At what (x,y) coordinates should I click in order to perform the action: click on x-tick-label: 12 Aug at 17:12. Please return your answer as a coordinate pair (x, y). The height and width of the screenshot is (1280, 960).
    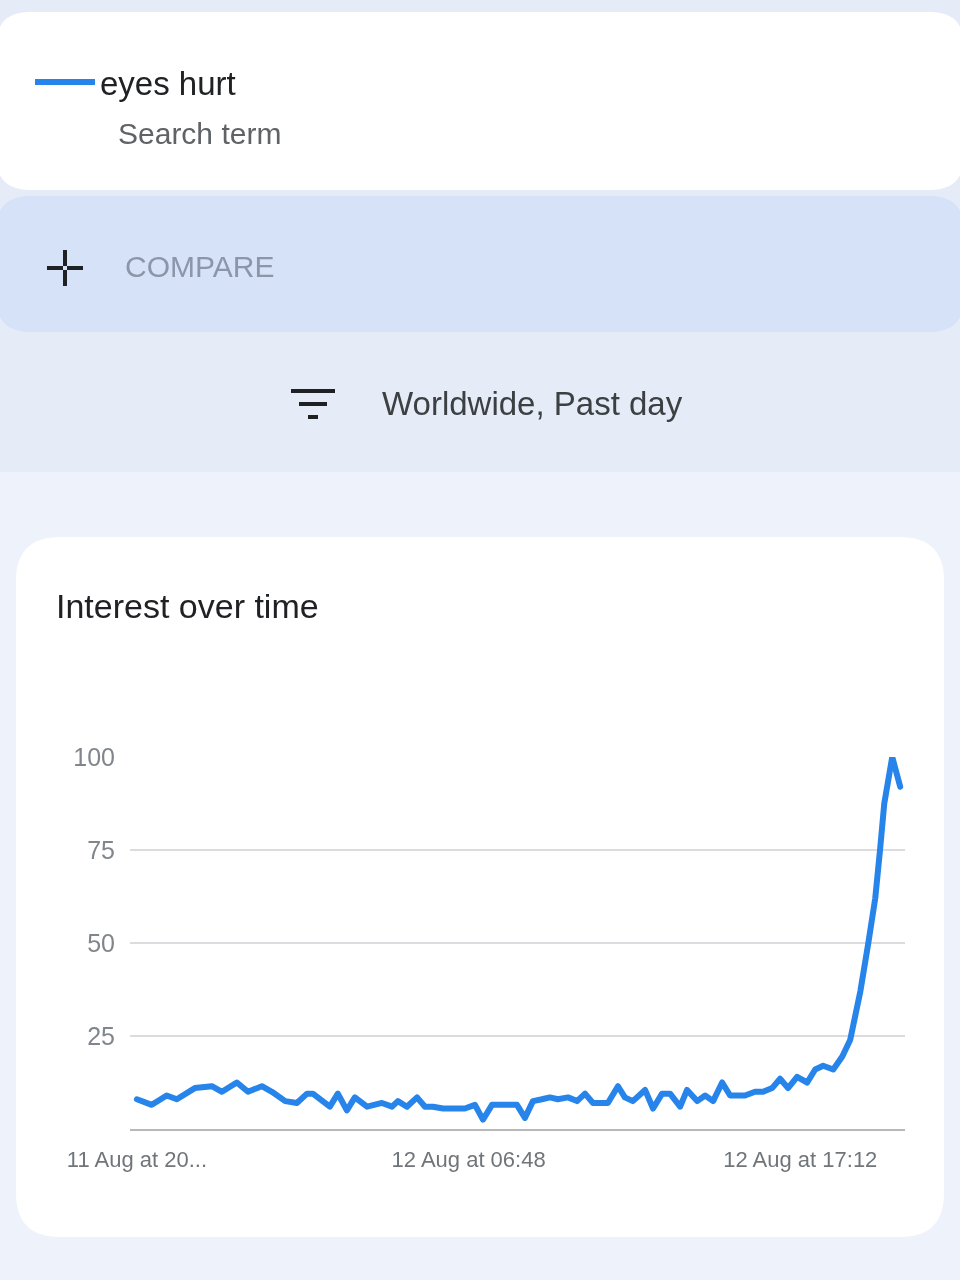
    Looking at the image, I should click on (800, 1160).